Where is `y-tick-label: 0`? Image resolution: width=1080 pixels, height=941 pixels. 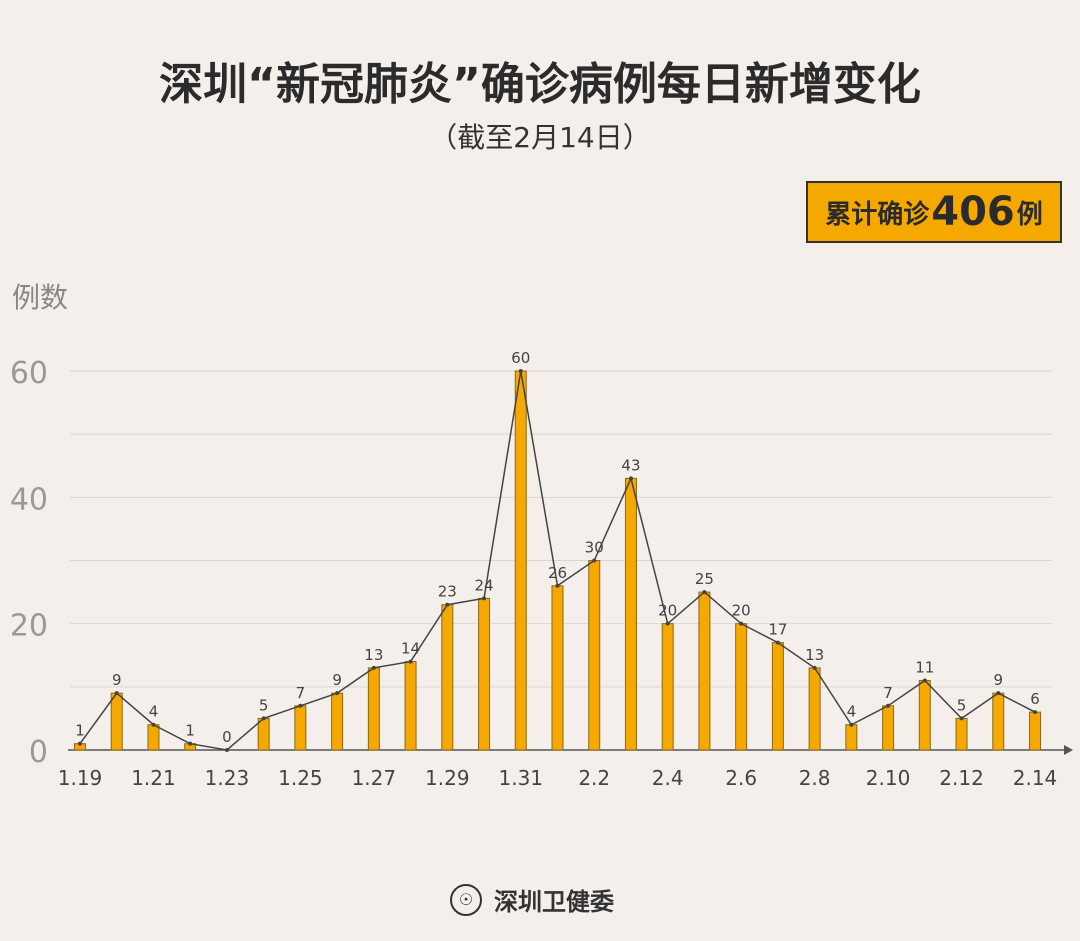 y-tick-label: 0 is located at coordinates (38, 752).